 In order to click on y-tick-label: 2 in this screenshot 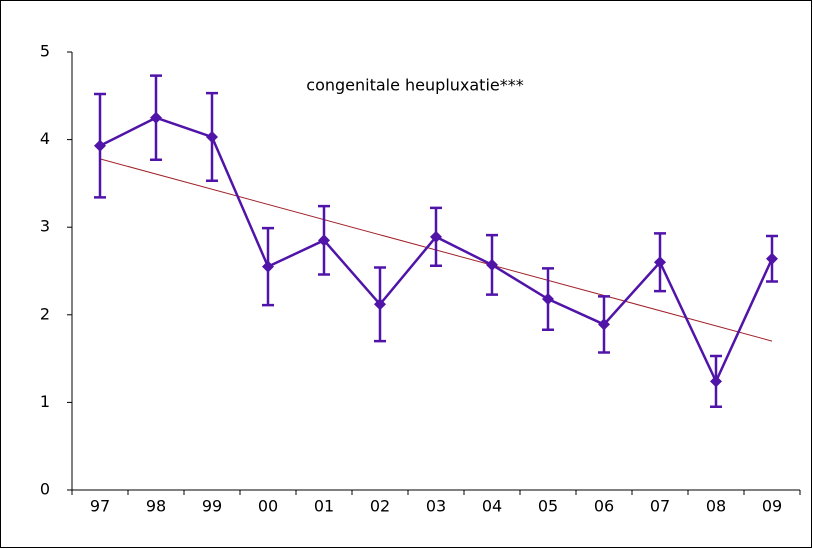, I will do `click(45, 313)`.